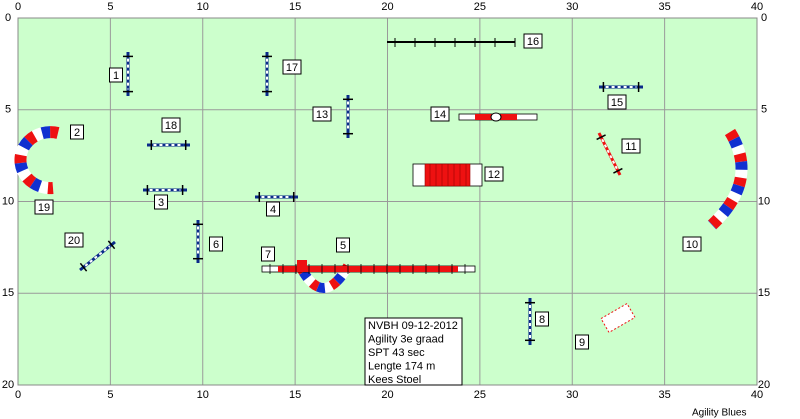  I want to click on obstacle-number: 19, so click(44, 208).